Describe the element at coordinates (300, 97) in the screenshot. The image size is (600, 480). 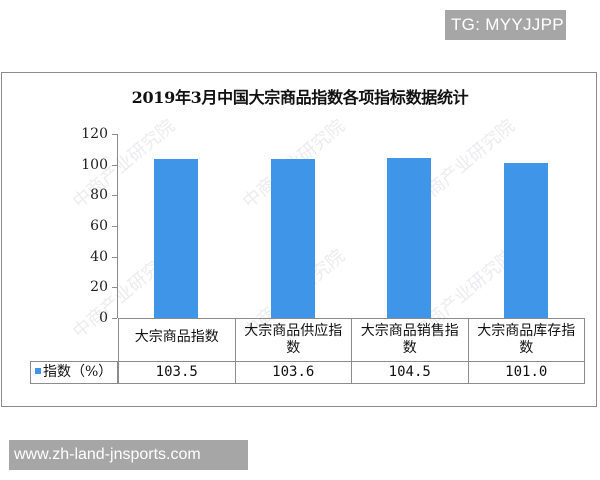
I see `chart-title: 2019年3月中国大宗商品指数各项指标数据统计` at that location.